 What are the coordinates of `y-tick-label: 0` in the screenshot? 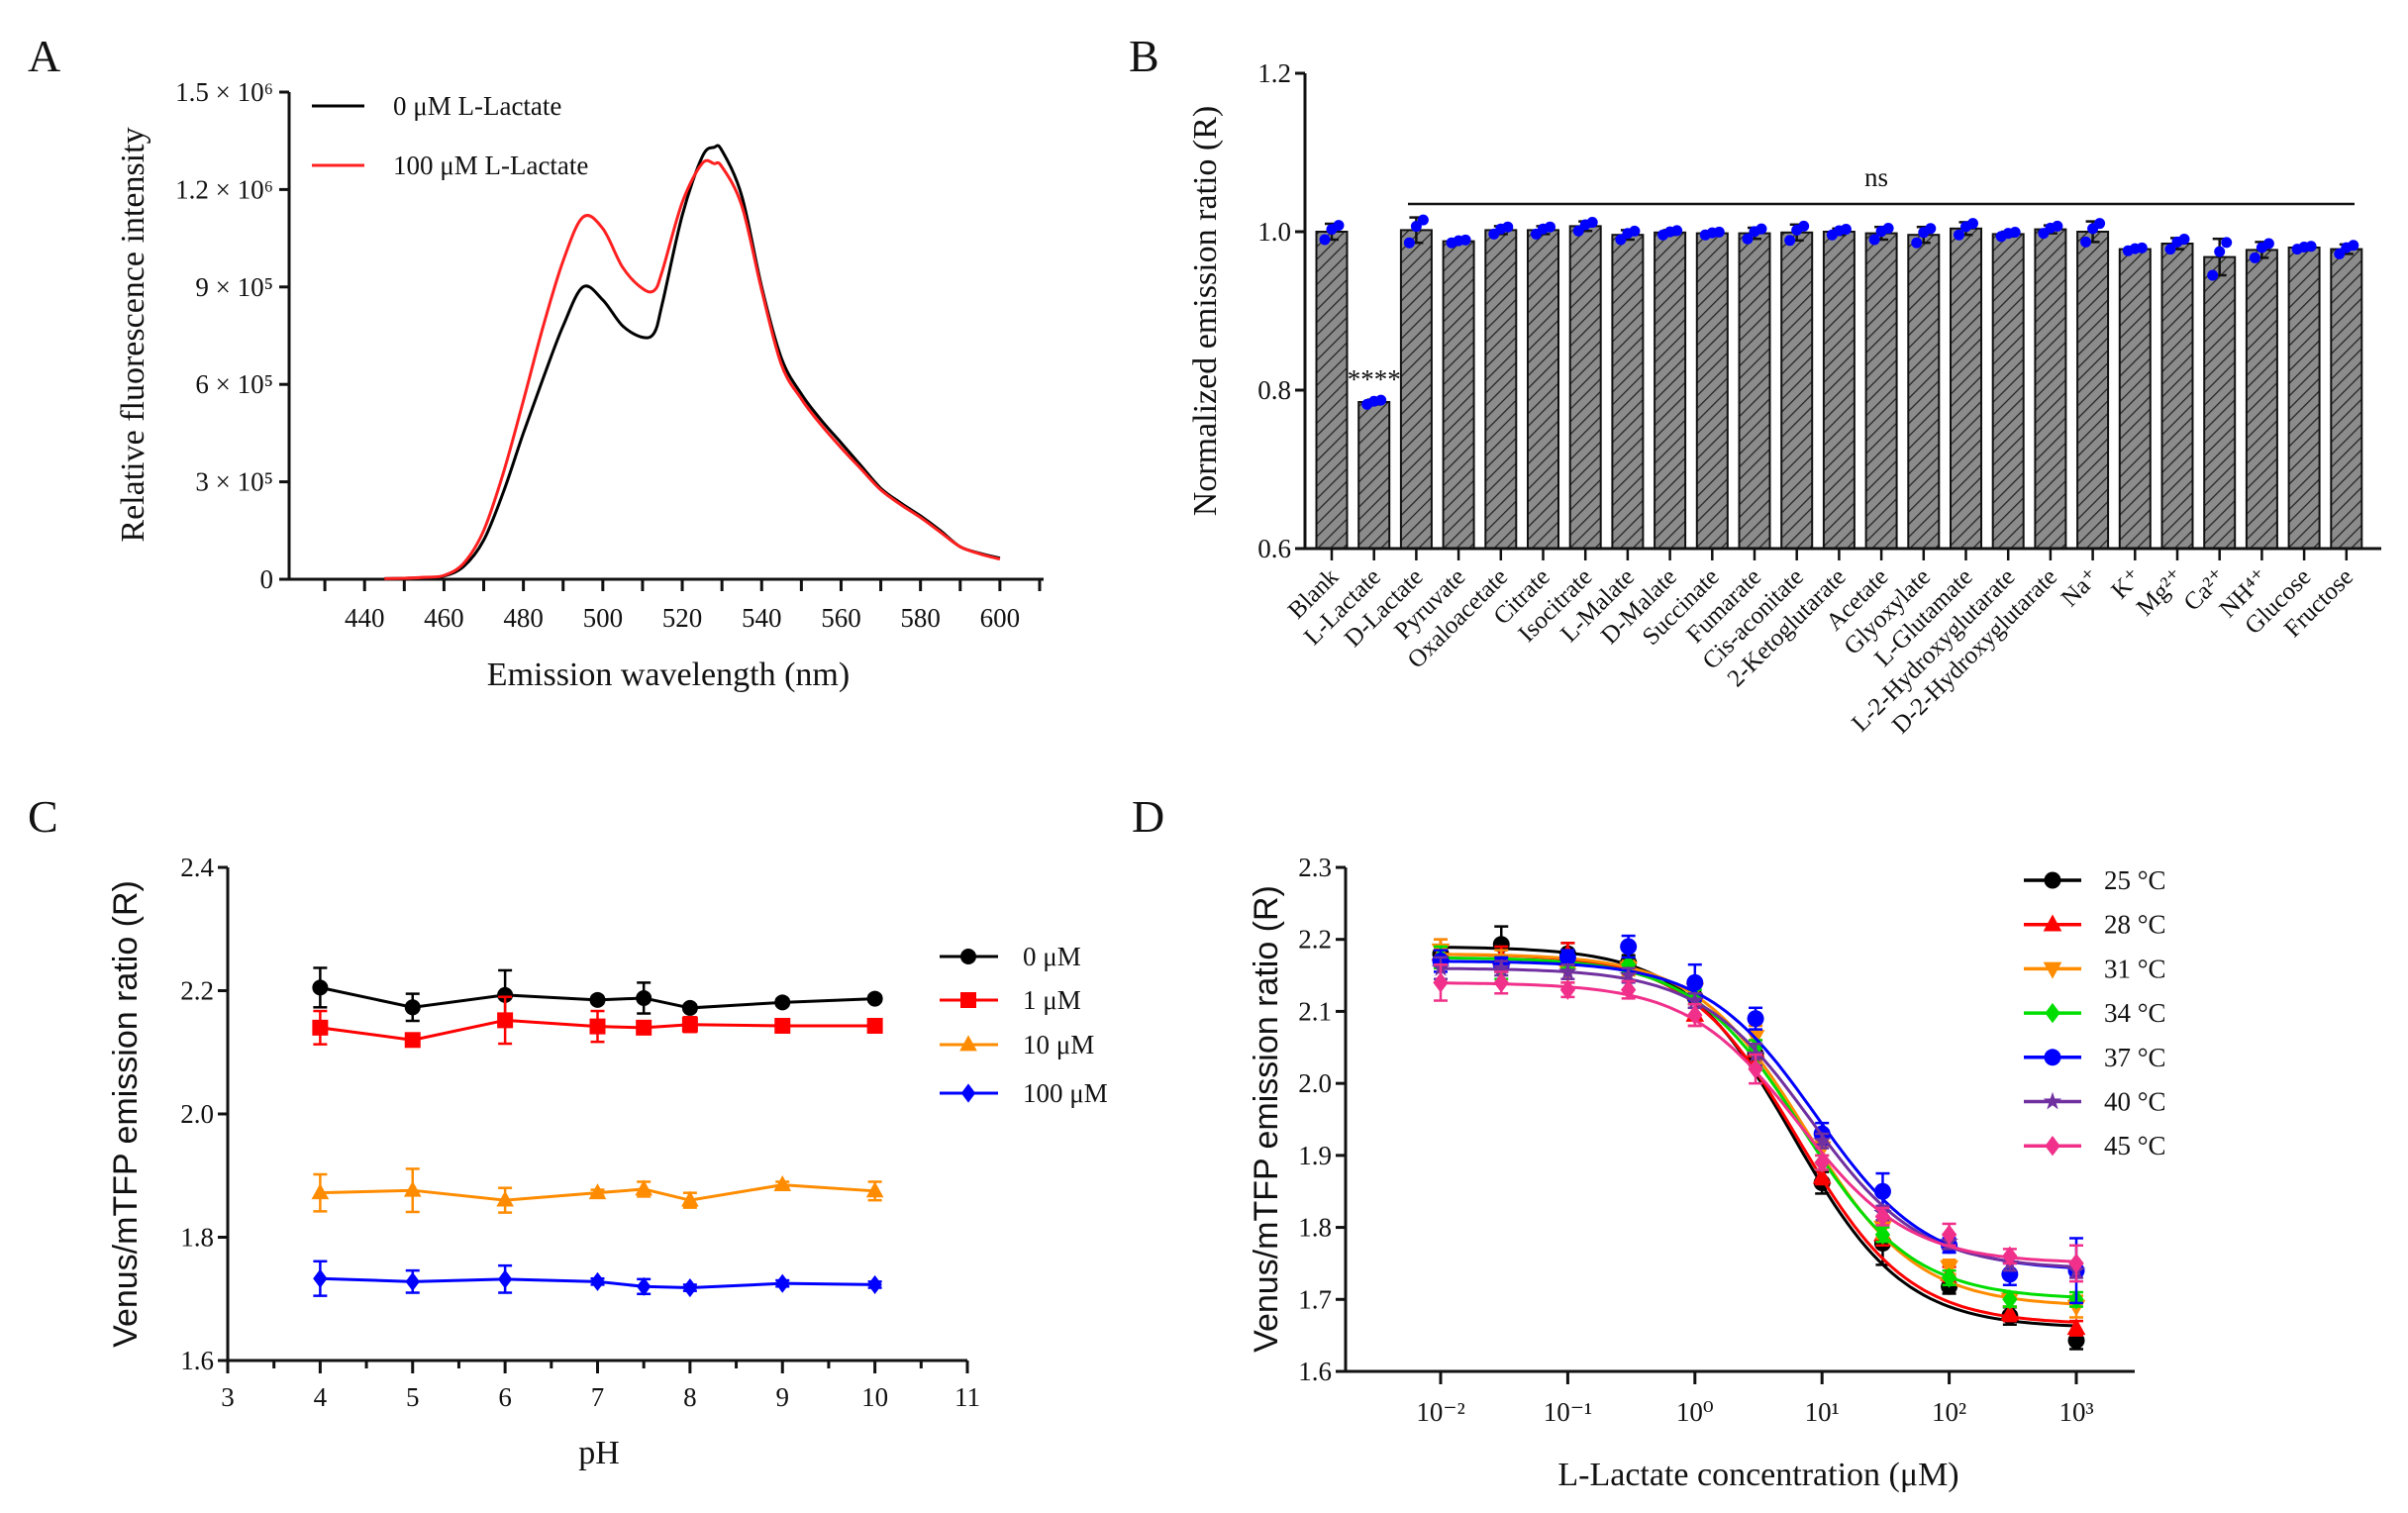 It's located at (267, 579).